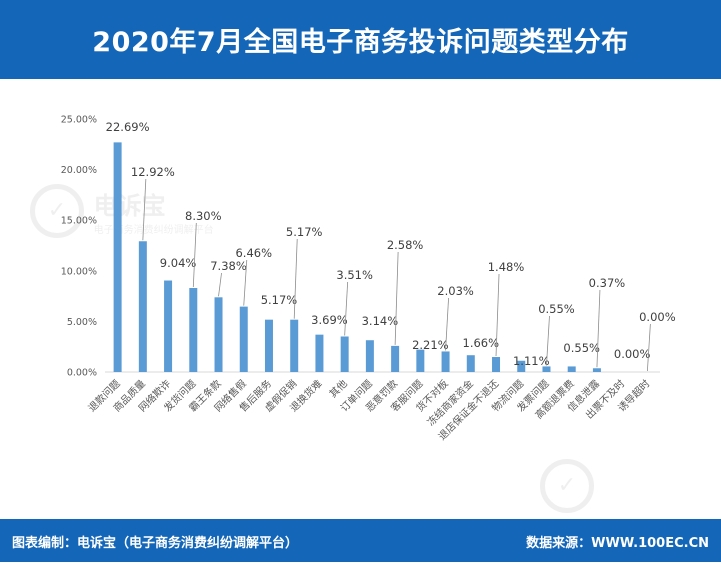 This screenshot has width=721, height=563. Describe the element at coordinates (82, 322) in the screenshot. I see `y-tick-label: 5.00%` at that location.